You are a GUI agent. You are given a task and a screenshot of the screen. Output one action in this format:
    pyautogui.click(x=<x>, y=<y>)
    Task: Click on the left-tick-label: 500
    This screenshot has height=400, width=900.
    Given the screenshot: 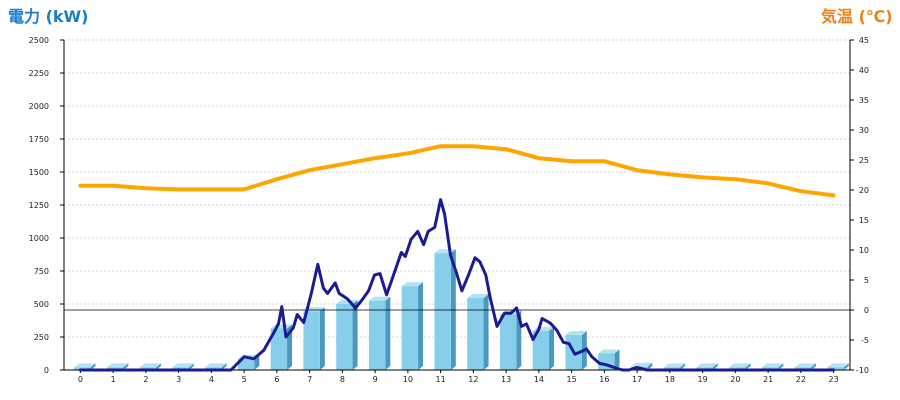 What is the action you would take?
    pyautogui.click(x=41, y=304)
    